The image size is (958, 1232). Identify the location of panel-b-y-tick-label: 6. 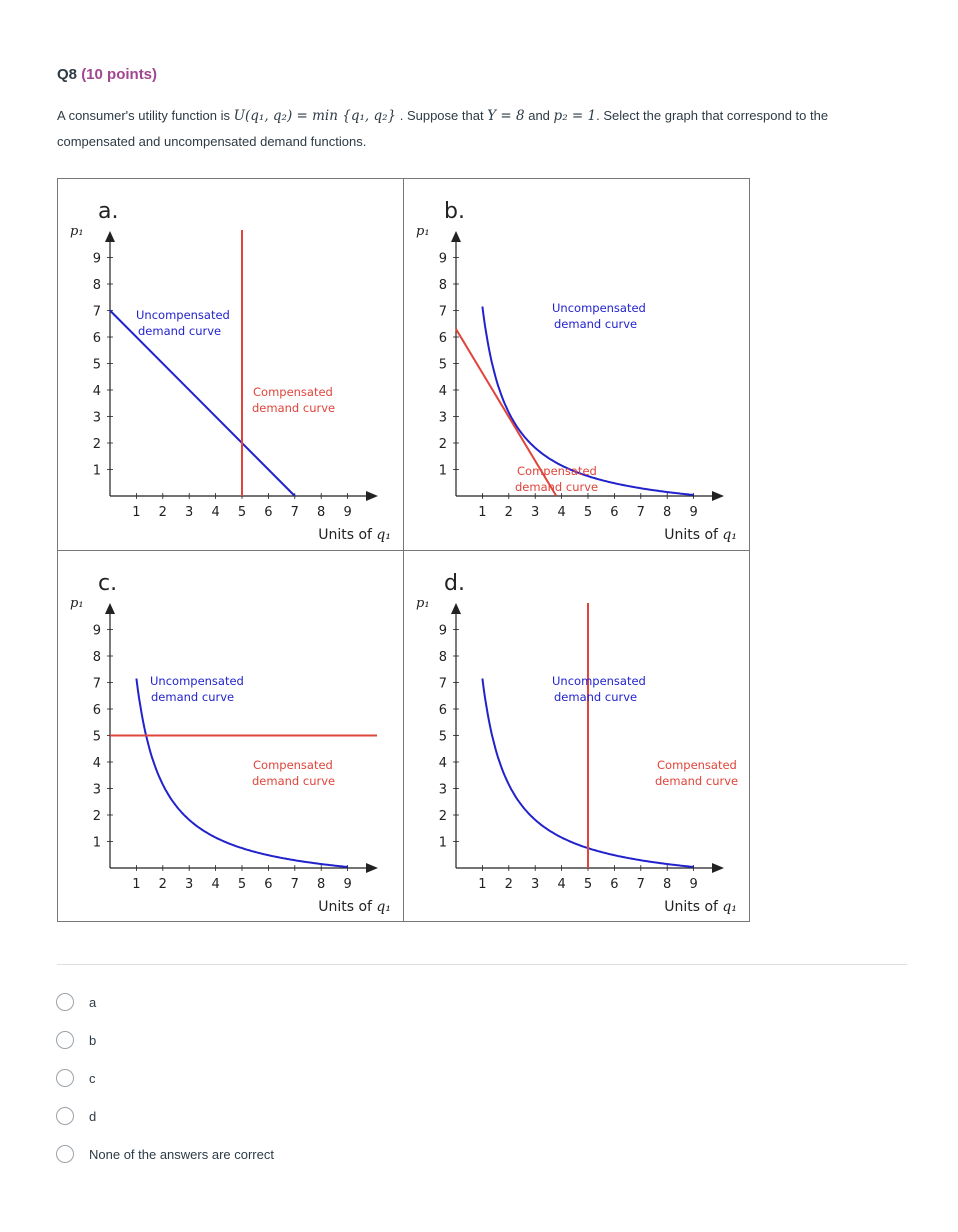
(443, 338).